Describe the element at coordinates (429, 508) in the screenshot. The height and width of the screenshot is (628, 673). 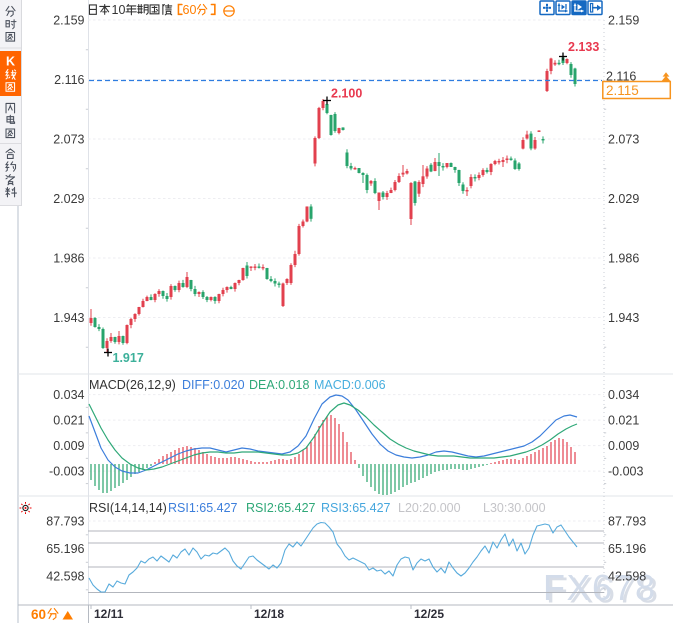
I see `svg-text: L20:20.000` at that location.